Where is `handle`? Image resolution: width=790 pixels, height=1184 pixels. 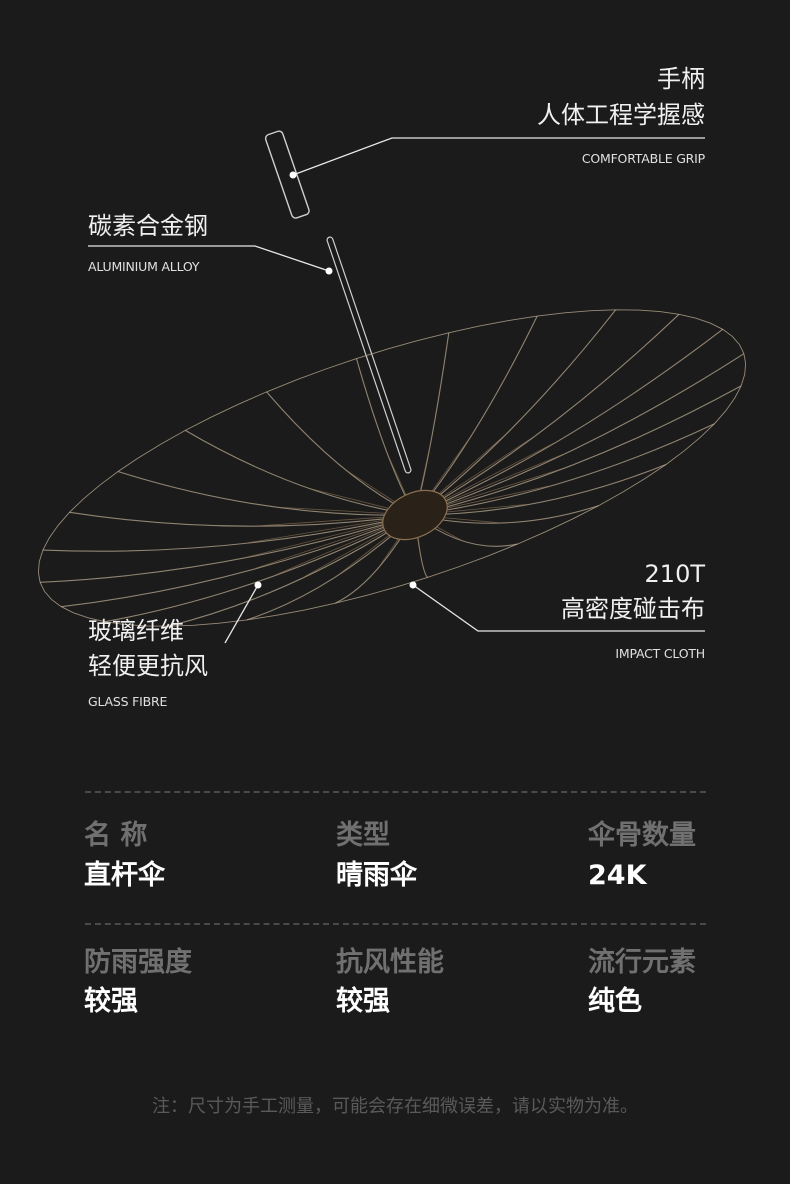 handle is located at coordinates (287, 174).